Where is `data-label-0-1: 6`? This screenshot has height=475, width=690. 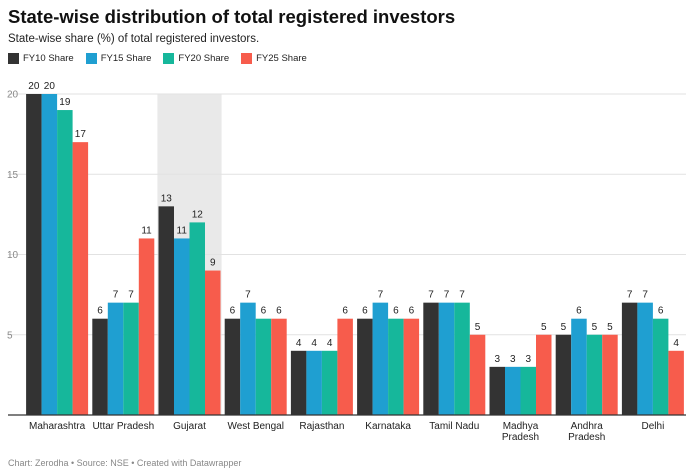
data-label-0-1: 6 is located at coordinates (100, 311).